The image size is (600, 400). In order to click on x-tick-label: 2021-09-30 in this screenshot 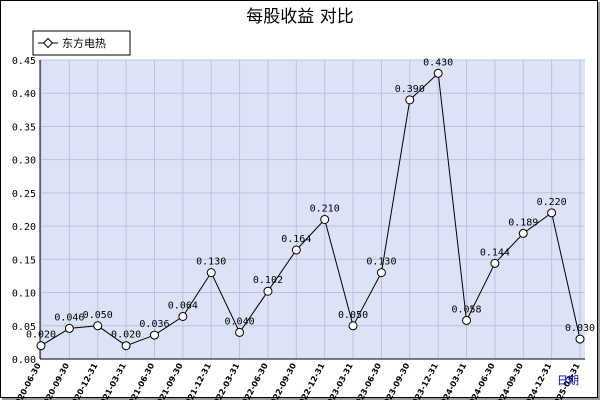, I will do `click(169, 380)`.